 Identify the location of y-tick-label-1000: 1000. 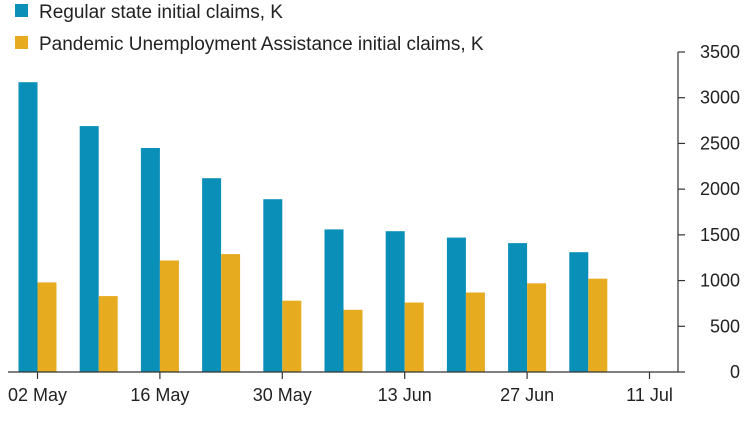
(720, 281).